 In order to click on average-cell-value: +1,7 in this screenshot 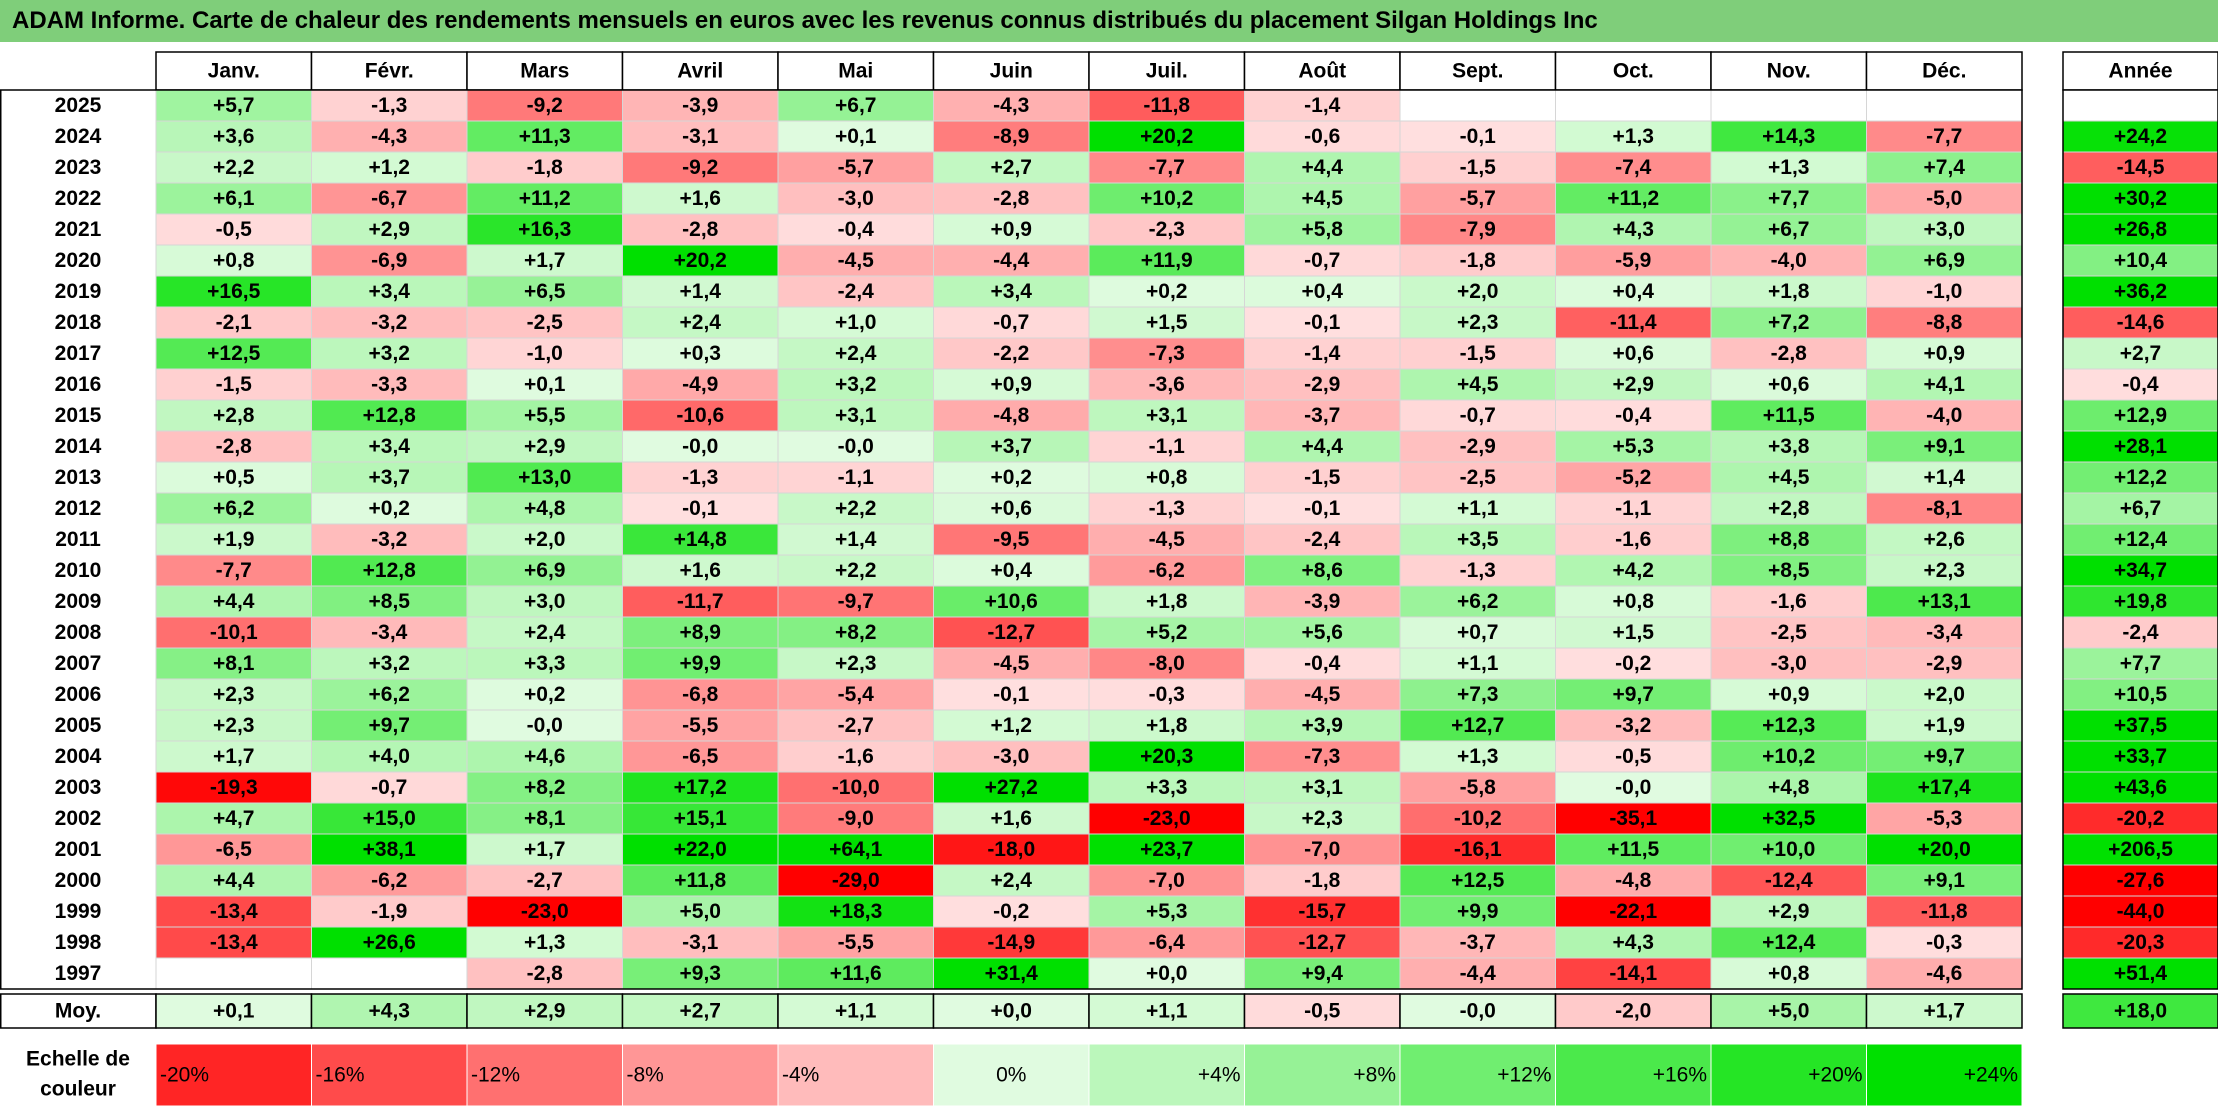, I will do `click(1944, 1011)`.